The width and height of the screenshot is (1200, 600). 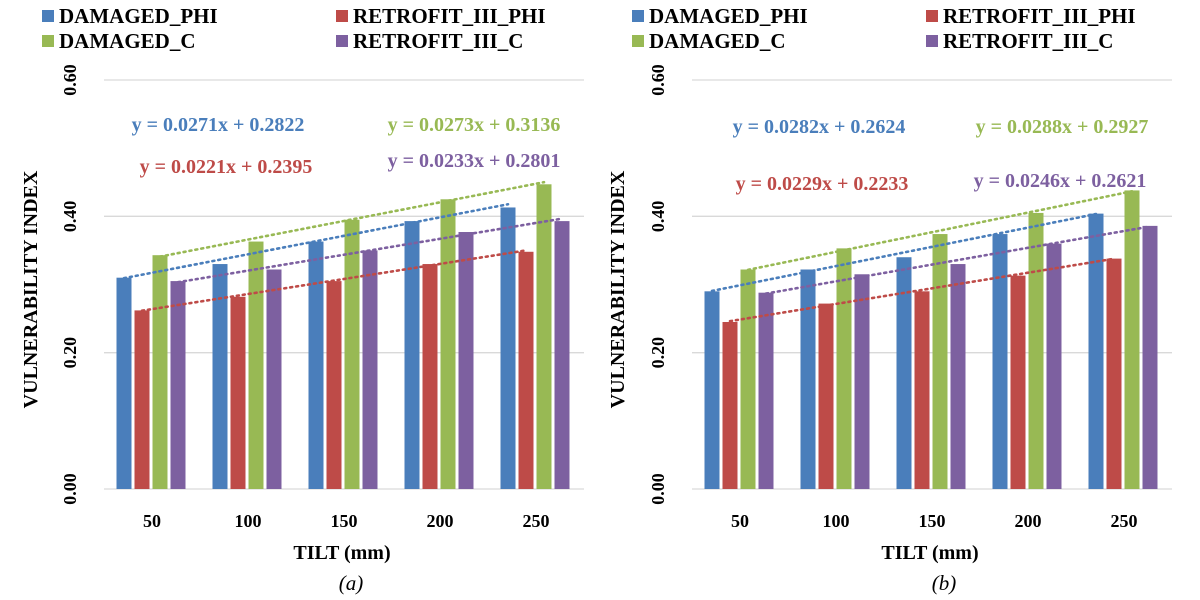 What do you see at coordinates (474, 161) in the screenshot?
I see `trend-equation: y = 0.0233x + 0.2801` at bounding box center [474, 161].